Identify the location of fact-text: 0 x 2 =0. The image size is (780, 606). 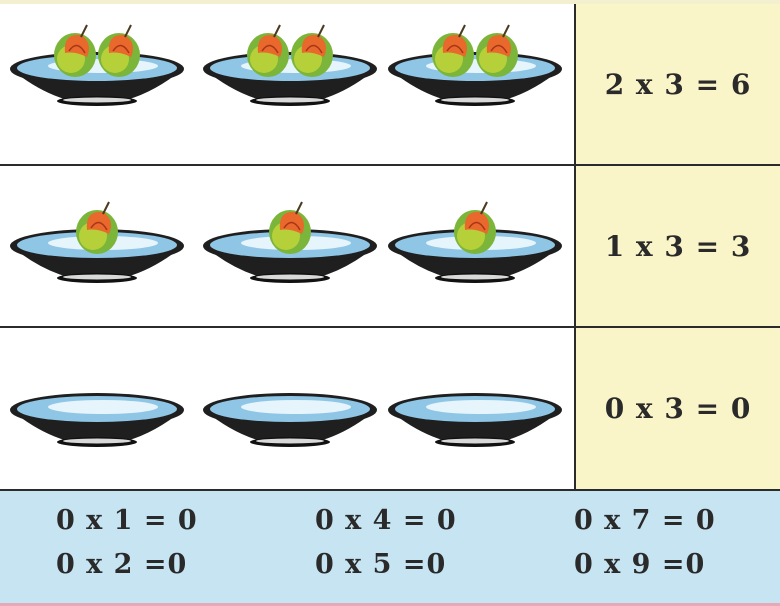
(122, 564).